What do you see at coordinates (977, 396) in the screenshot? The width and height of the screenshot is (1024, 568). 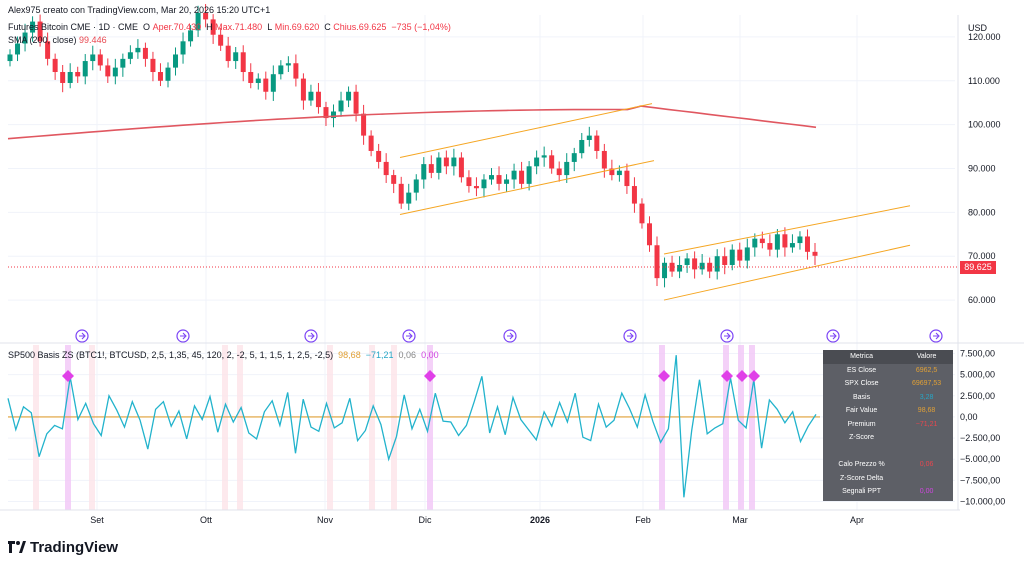 I see `osc-y-tick-label: 2.500,00` at bounding box center [977, 396].